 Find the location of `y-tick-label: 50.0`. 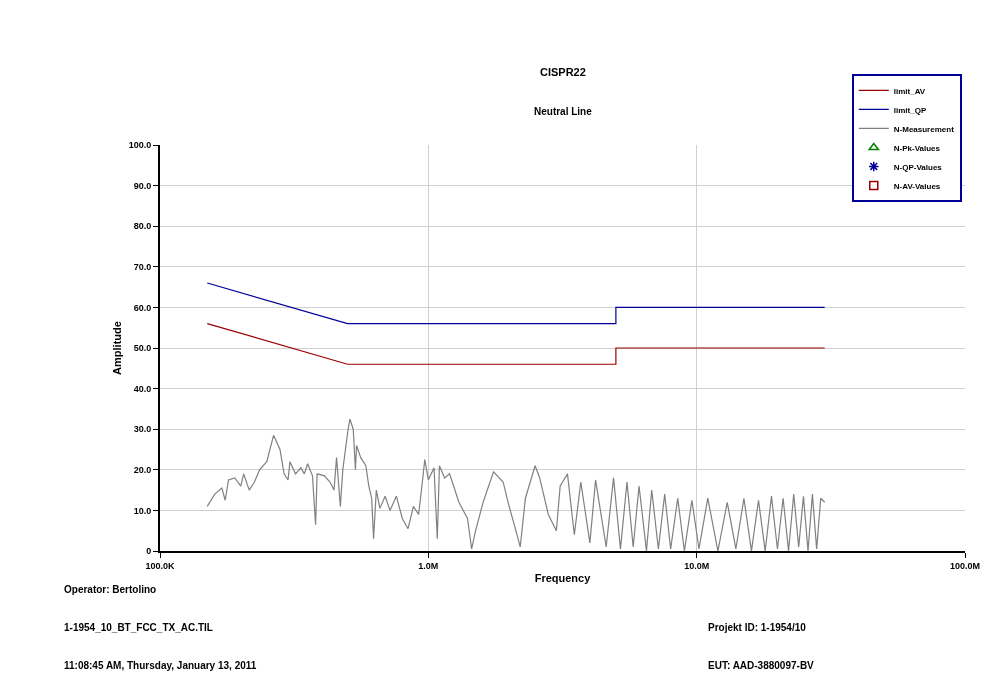

y-tick-label: 50.0 is located at coordinates (142, 348).